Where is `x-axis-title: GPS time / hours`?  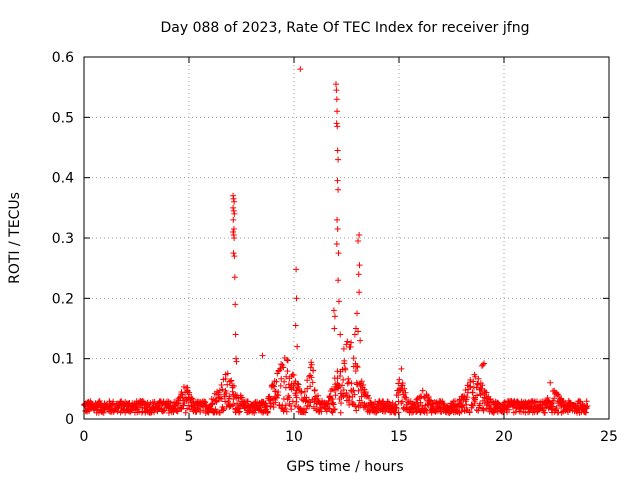 x-axis-title: GPS time / hours is located at coordinates (344, 467).